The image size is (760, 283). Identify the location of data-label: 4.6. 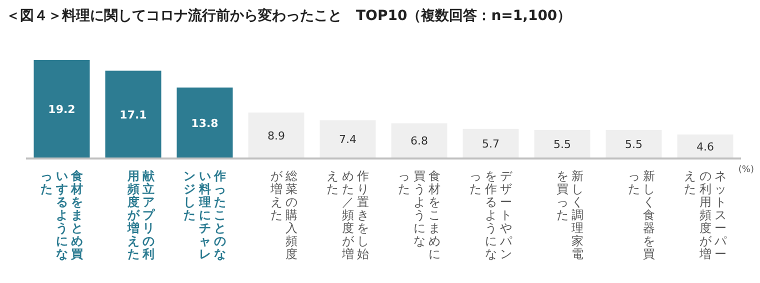
(705, 147).